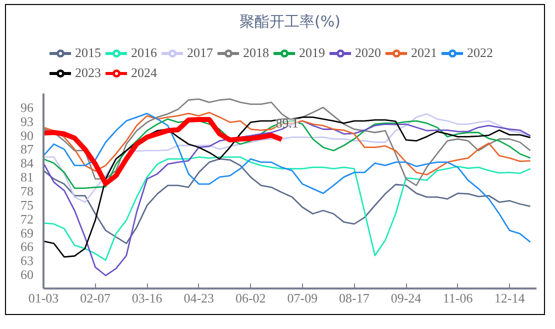 The height and width of the screenshot is (329, 555). Describe the element at coordinates (199, 298) in the screenshot. I see `x-tick-label: 04-23` at that location.